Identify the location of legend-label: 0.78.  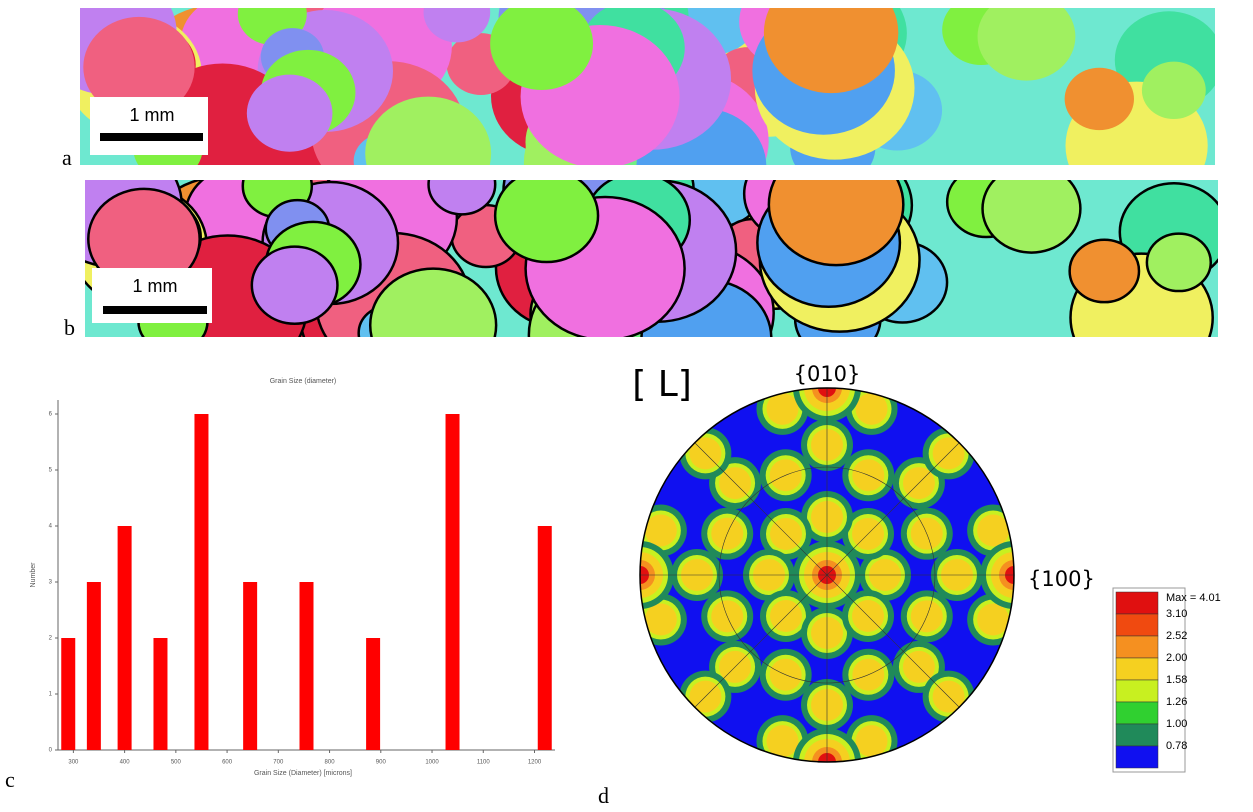
(1176, 746).